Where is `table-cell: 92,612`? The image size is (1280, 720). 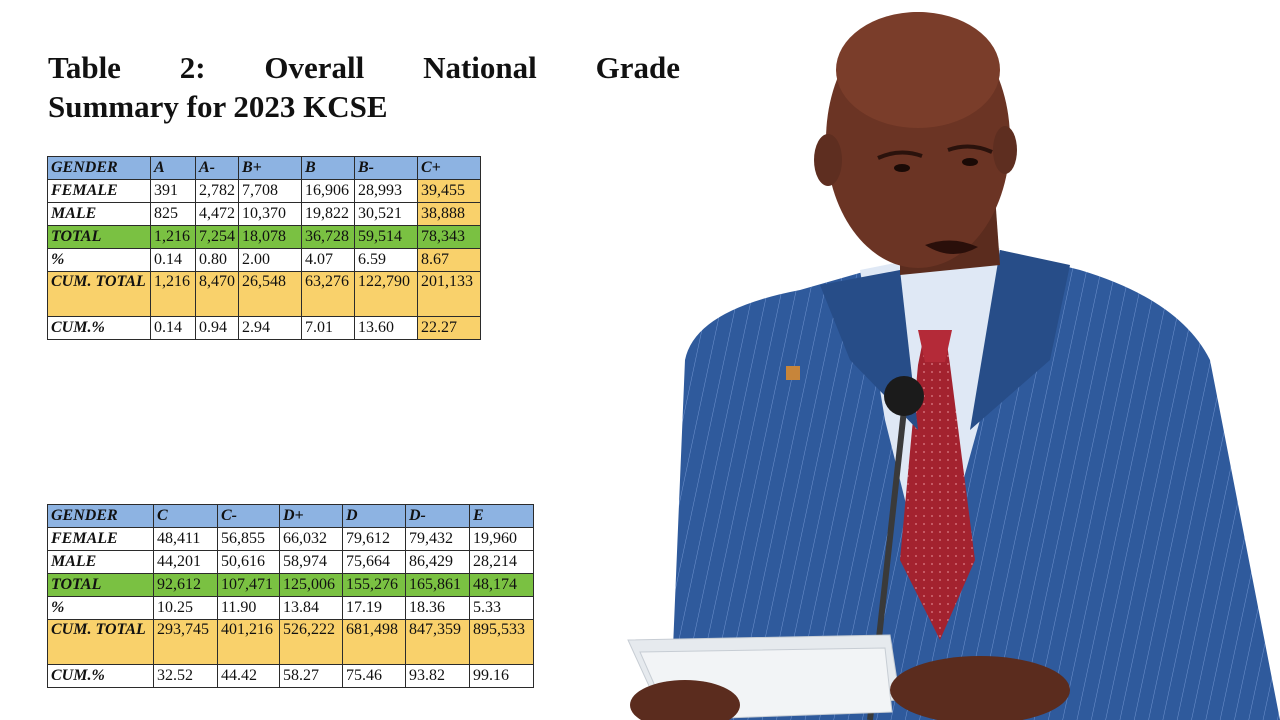
table-cell: 92,612 is located at coordinates (185, 585).